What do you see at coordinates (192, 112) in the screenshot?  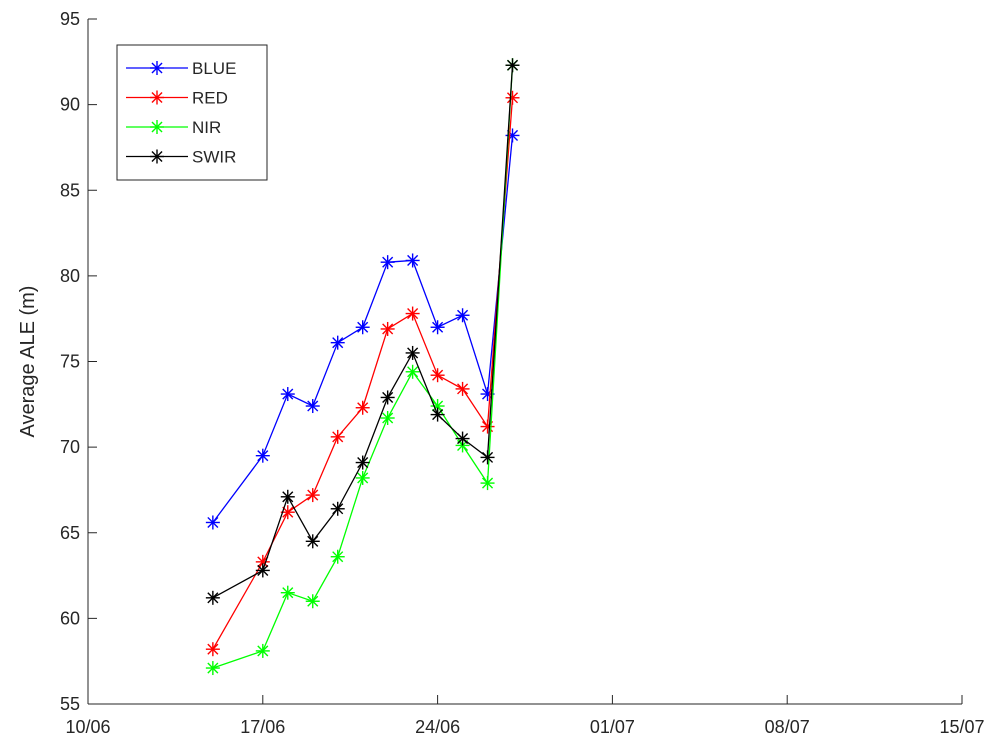 I see `legend: BLUE RED NIR SWIR` at bounding box center [192, 112].